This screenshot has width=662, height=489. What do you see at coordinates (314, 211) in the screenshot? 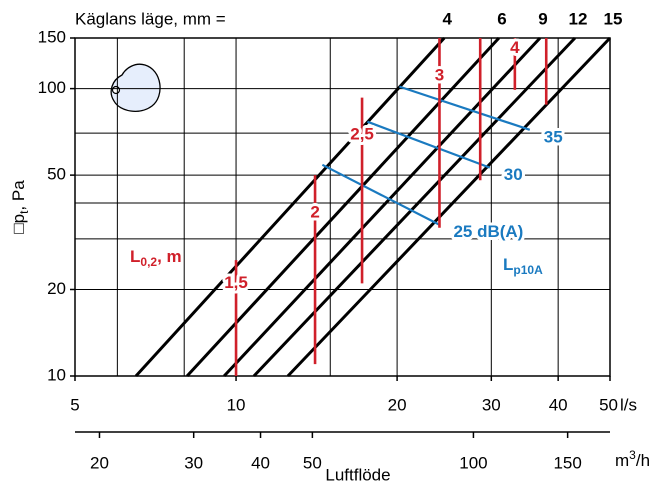
I see `throw-label: 2` at bounding box center [314, 211].